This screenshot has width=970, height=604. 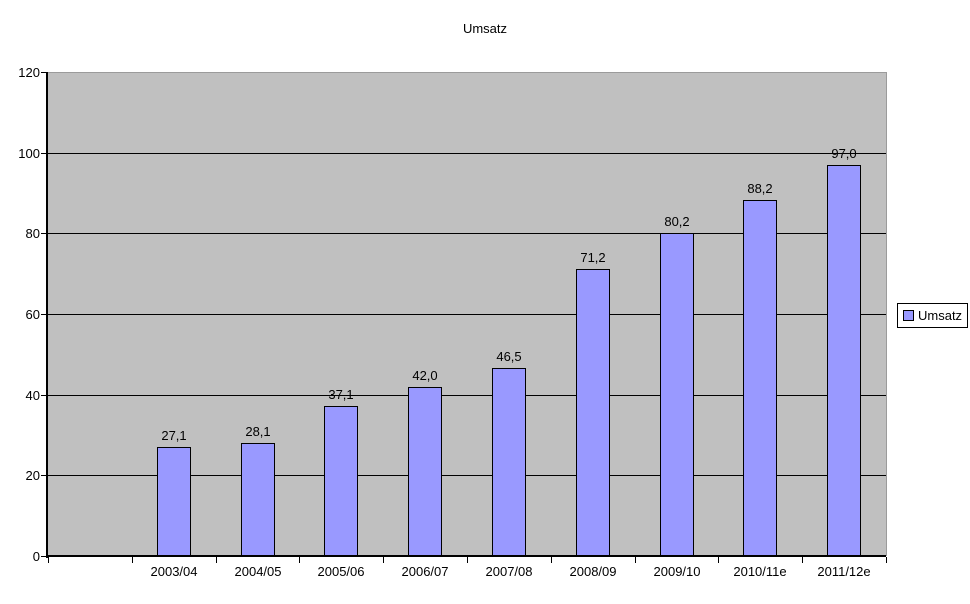 What do you see at coordinates (509, 571) in the screenshot?
I see `x-category-label: 2007/08` at bounding box center [509, 571].